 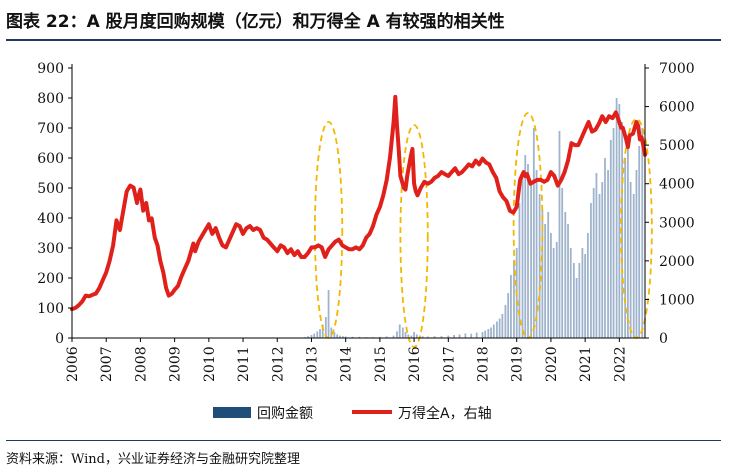 I want to click on left-tick-label-7: 700, so click(x=50, y=129).